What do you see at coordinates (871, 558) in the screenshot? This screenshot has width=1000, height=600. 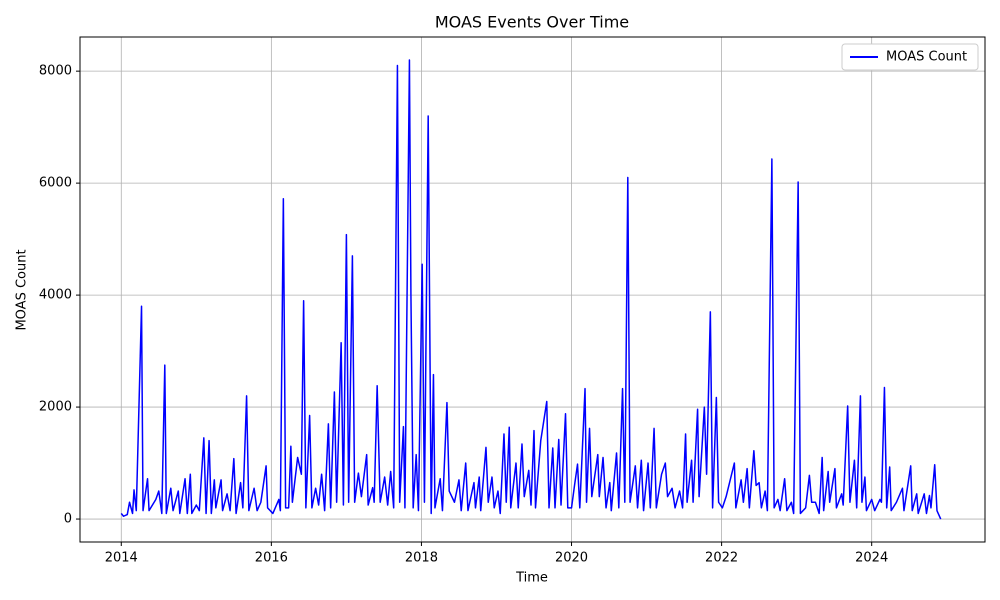 I see `x-tick-label: 2024` at bounding box center [871, 558].